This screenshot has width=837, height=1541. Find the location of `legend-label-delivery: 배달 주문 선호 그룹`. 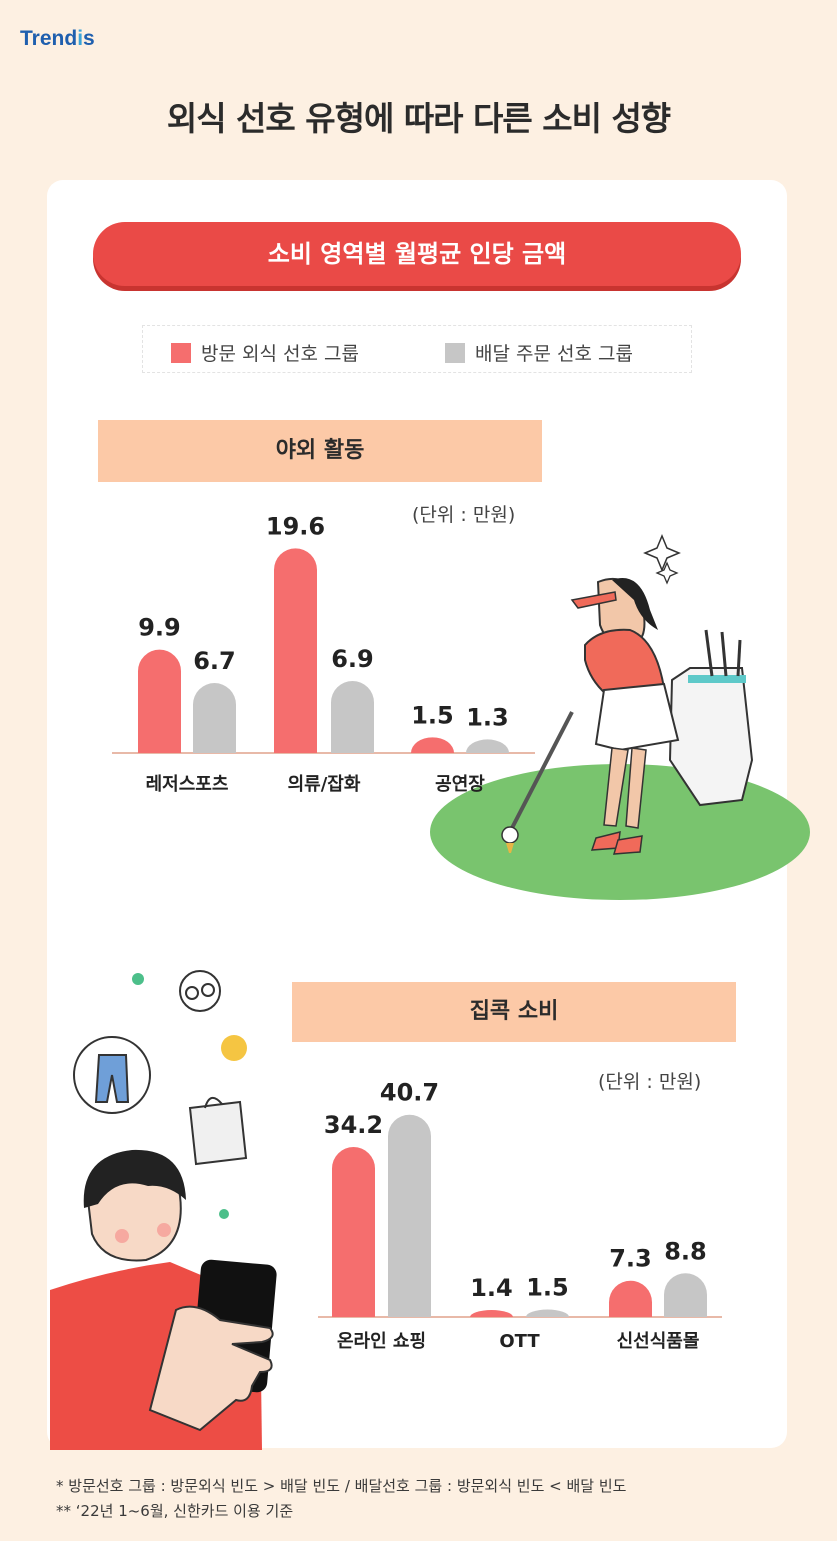

legend-label-delivery: 배달 주문 선호 그룹 is located at coordinates (554, 354).